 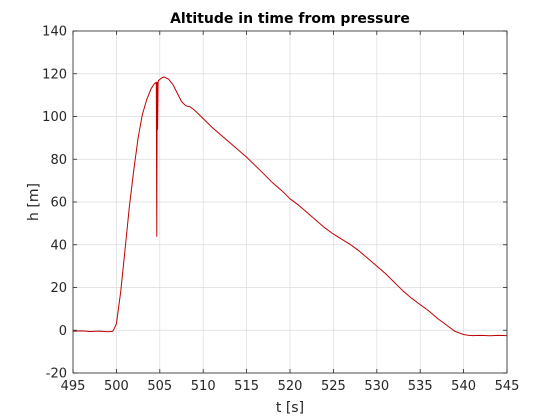 What do you see at coordinates (63, 331) in the screenshot?
I see `y-tick-label: 0` at bounding box center [63, 331].